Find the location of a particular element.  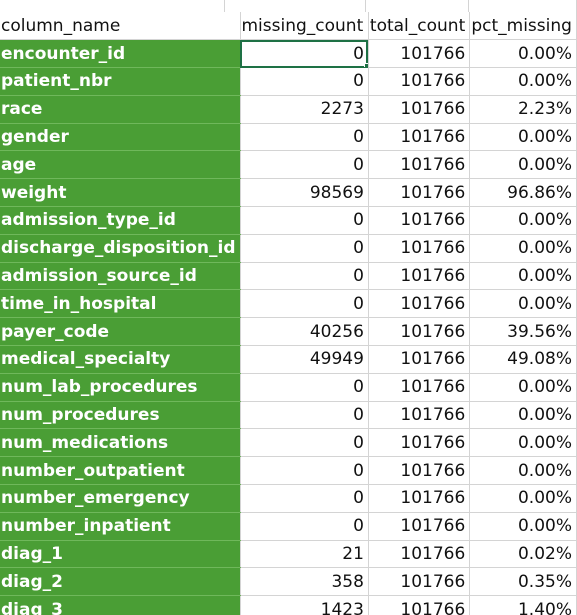

table-row: number_inpatient 0 101766 0.00% is located at coordinates (288, 526).